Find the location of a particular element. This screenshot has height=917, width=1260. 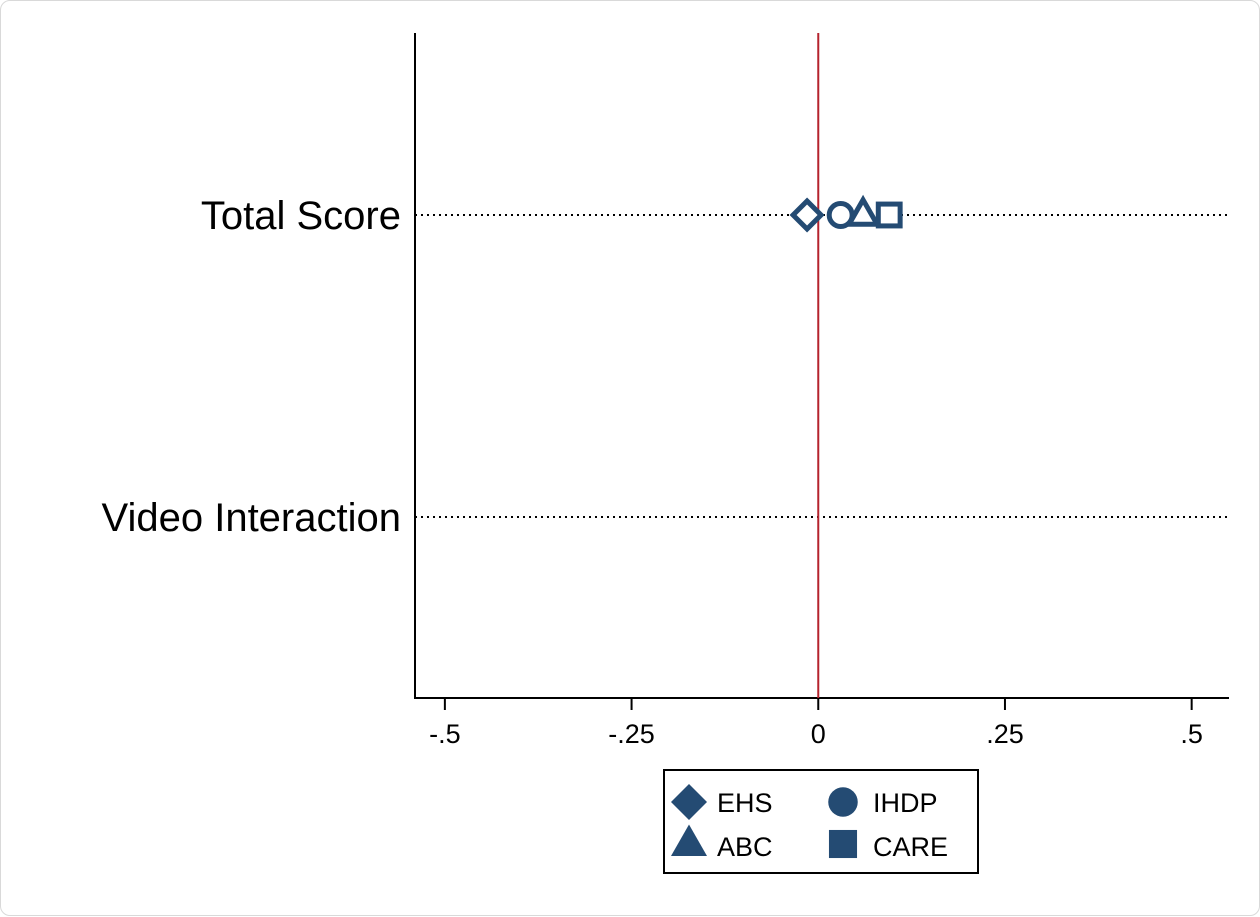

x-tick-label: -.25 is located at coordinates (631, 734).